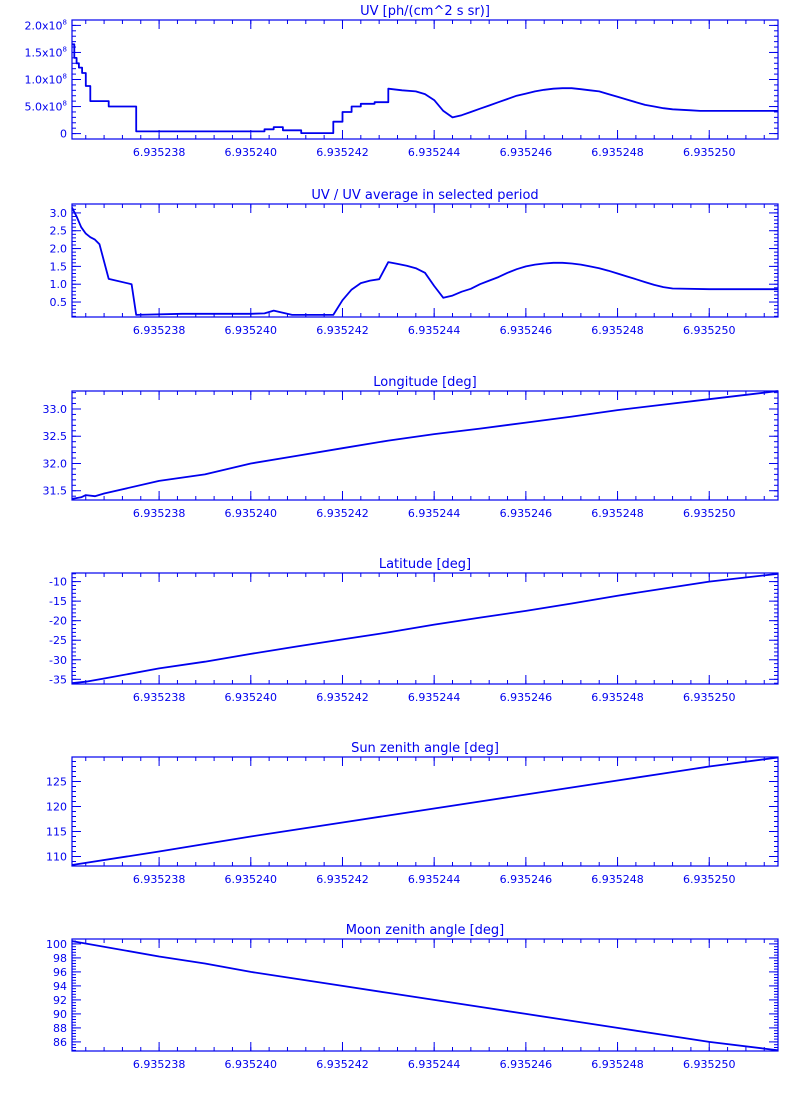 This screenshot has width=800, height=1100. Describe the element at coordinates (425, 564) in the screenshot. I see `chart-title: Latitude [deg]` at that location.